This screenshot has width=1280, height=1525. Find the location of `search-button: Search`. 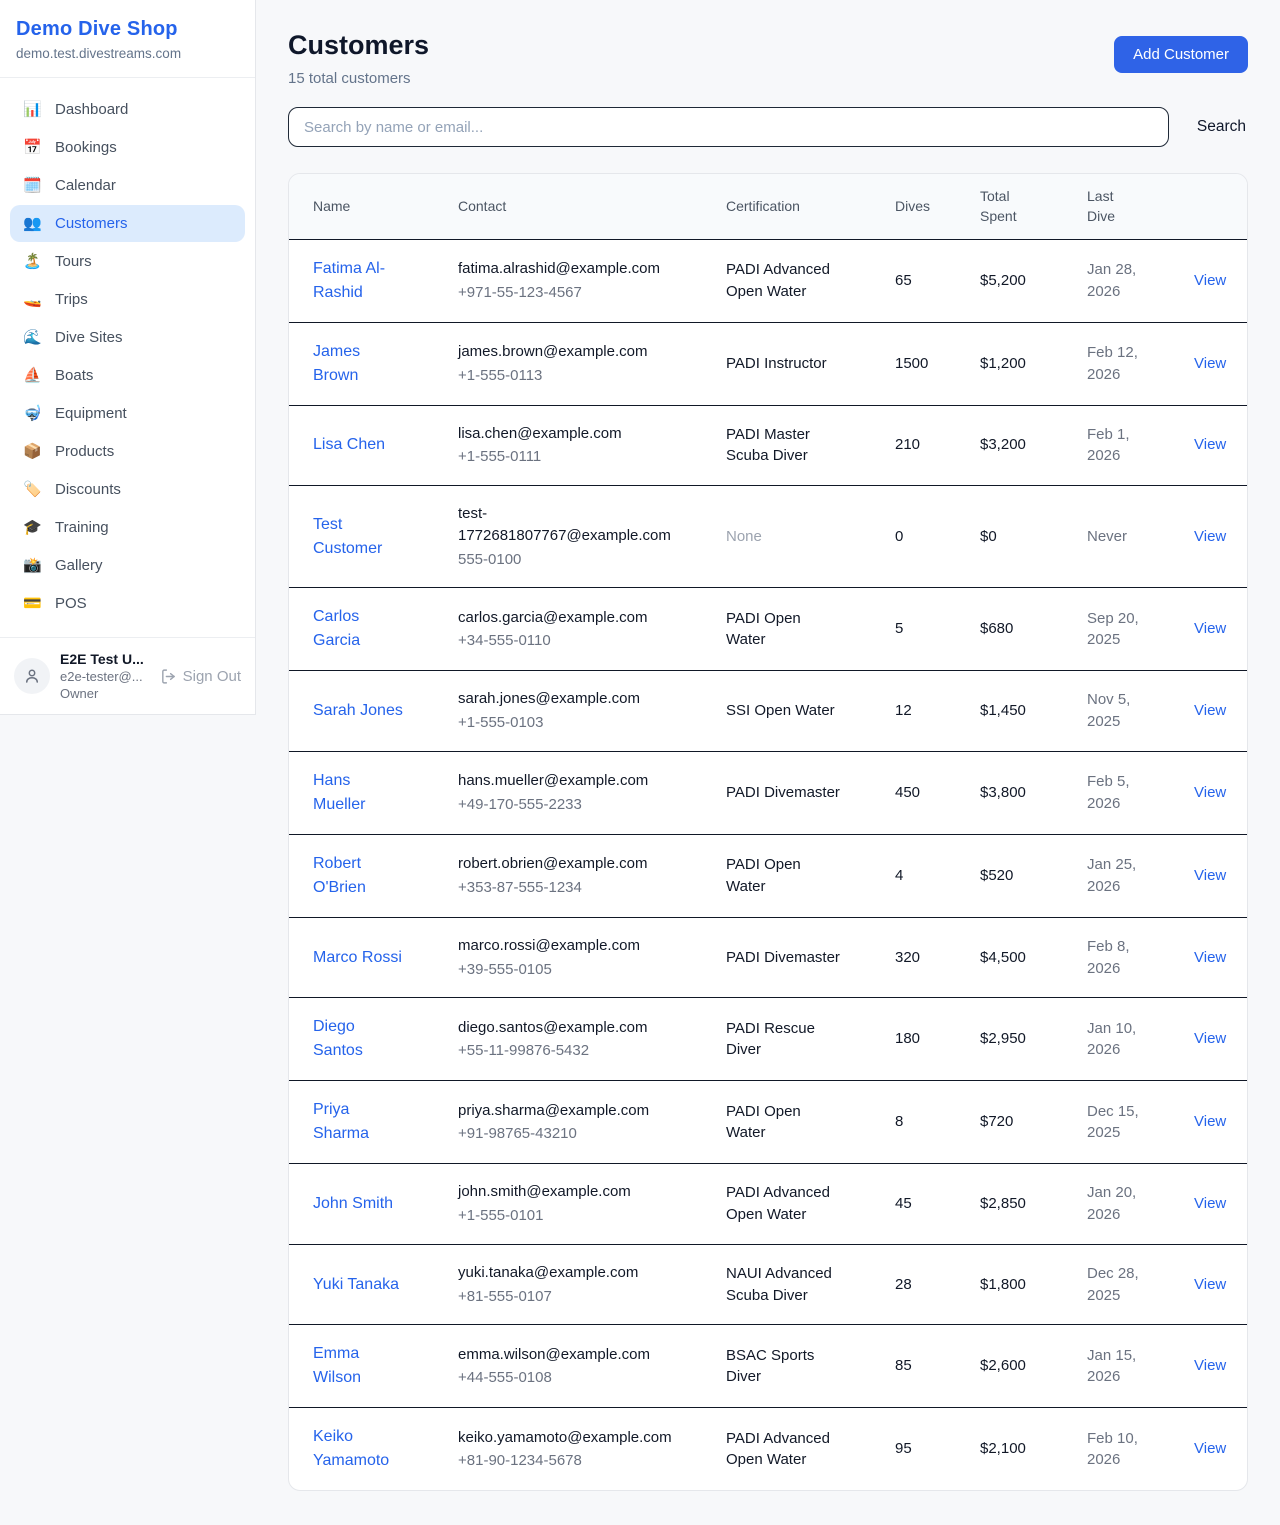

search-button: Search is located at coordinates (1221, 127).